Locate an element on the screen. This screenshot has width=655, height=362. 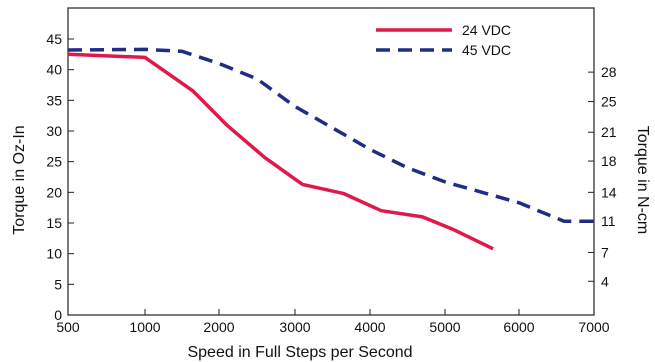
x-tick-label: 3000 is located at coordinates (294, 327).